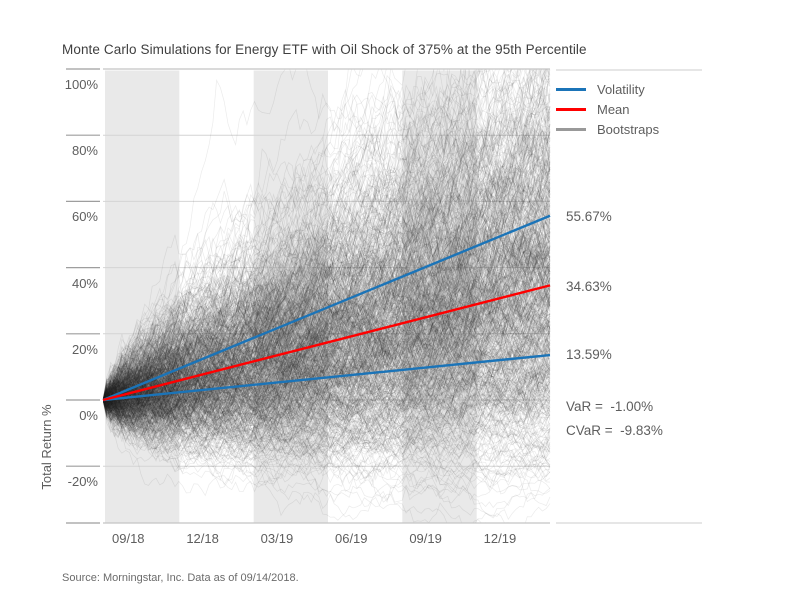 This screenshot has height=600, width=800. I want to click on legend-label: Bootstraps, so click(628, 129).